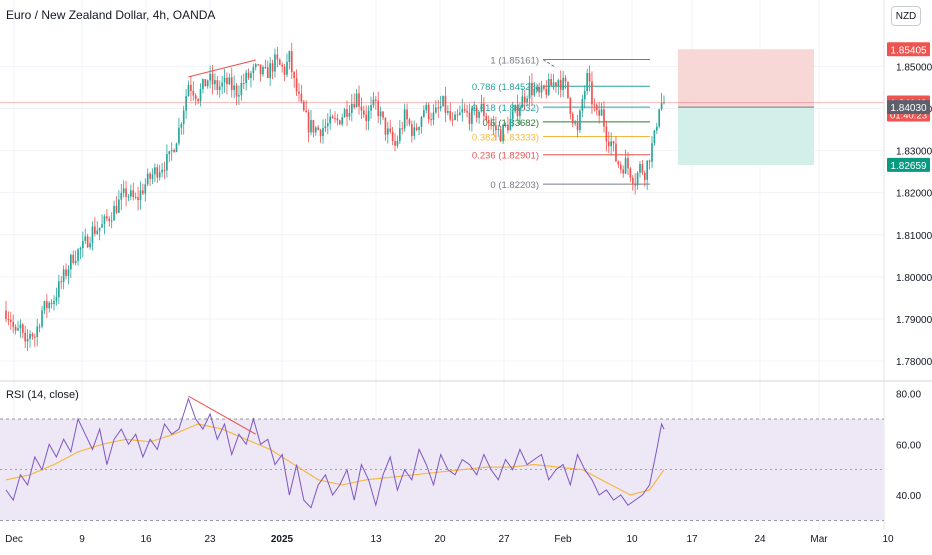 Image resolution: width=932 pixels, height=555 pixels. Describe the element at coordinates (514, 185) in the screenshot. I see `fib-level-label: 0 (1.82203)` at that location.